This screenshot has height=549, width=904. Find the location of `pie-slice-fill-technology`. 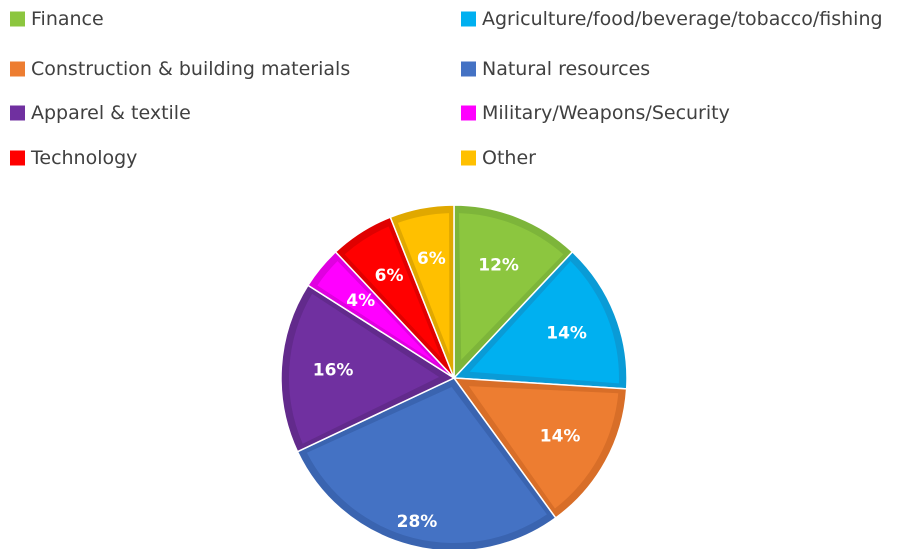

pie-slice-fill-technology is located at coordinates (393, 292).